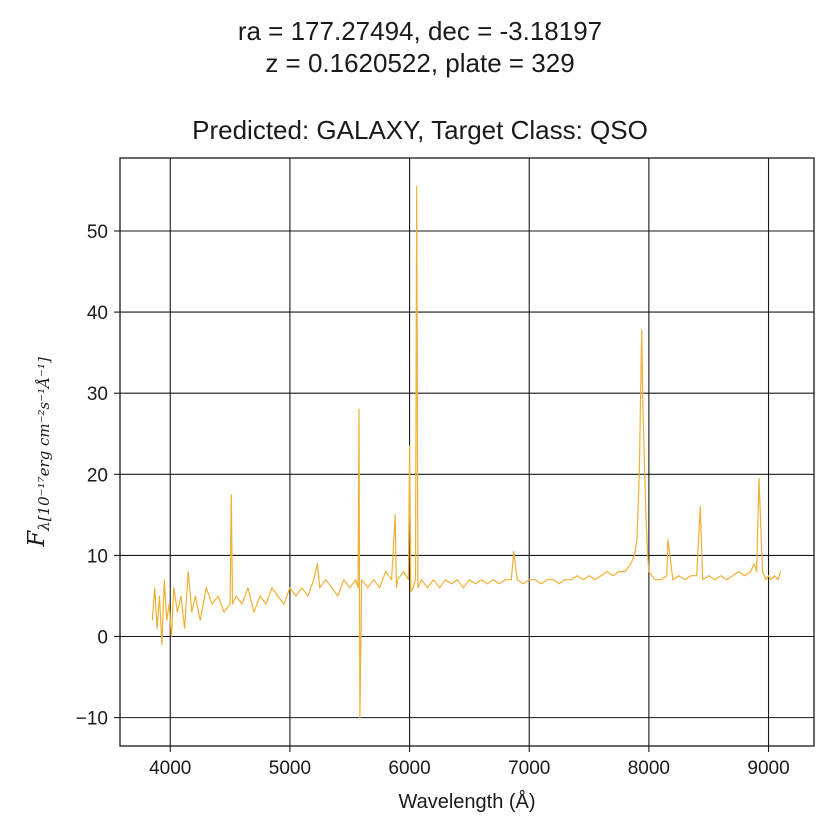 This screenshot has width=840, height=840. I want to click on y-tick-label: 50, so click(97, 232).